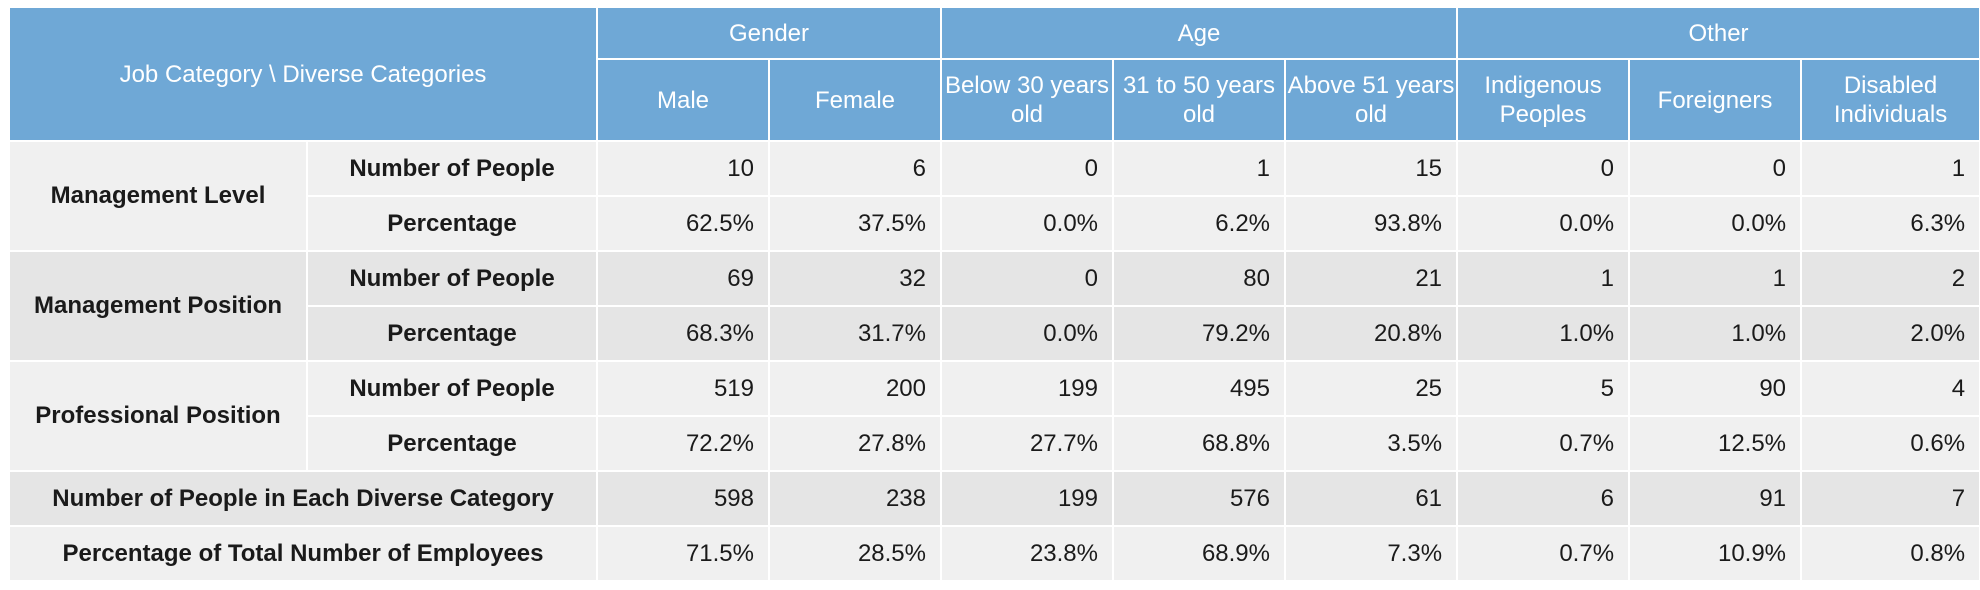 This screenshot has width=1980, height=590. I want to click on column-header-above-51: Above 51 years old, so click(1371, 100).